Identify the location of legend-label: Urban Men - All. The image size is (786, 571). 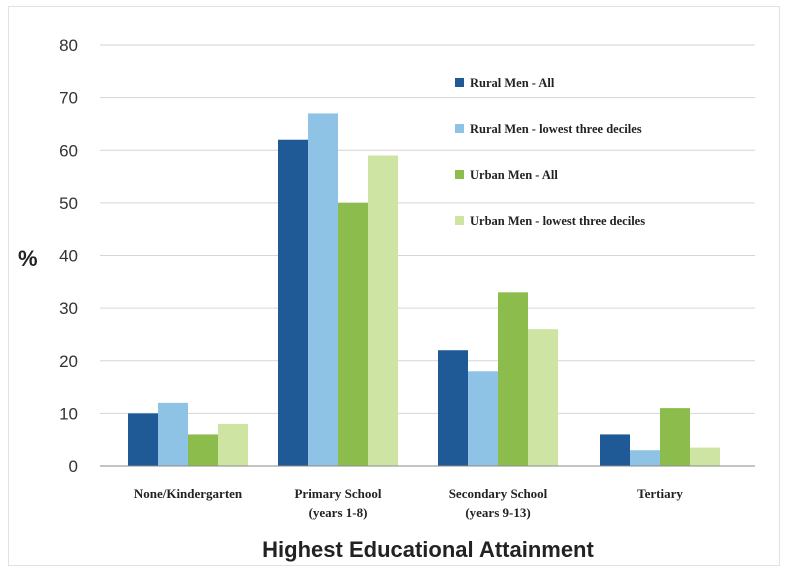
(514, 175).